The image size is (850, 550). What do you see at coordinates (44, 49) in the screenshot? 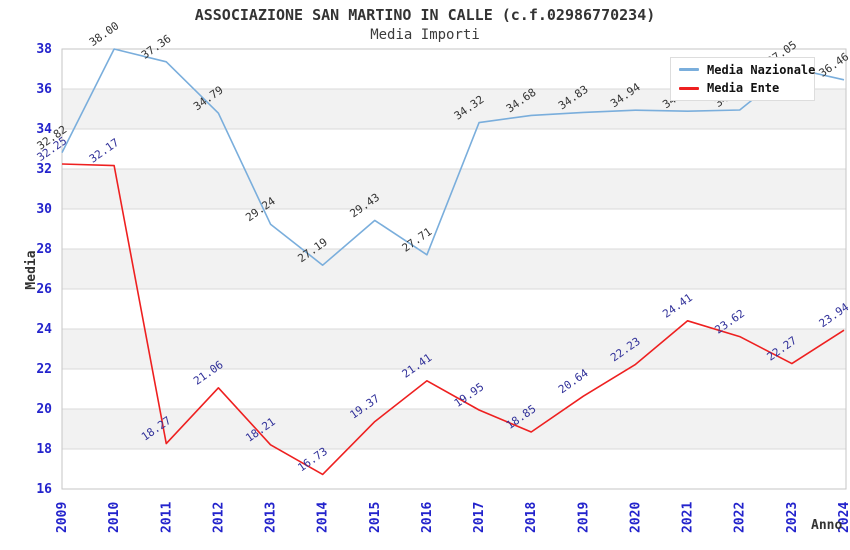
I see `y-tick-label: 38` at bounding box center [44, 49].